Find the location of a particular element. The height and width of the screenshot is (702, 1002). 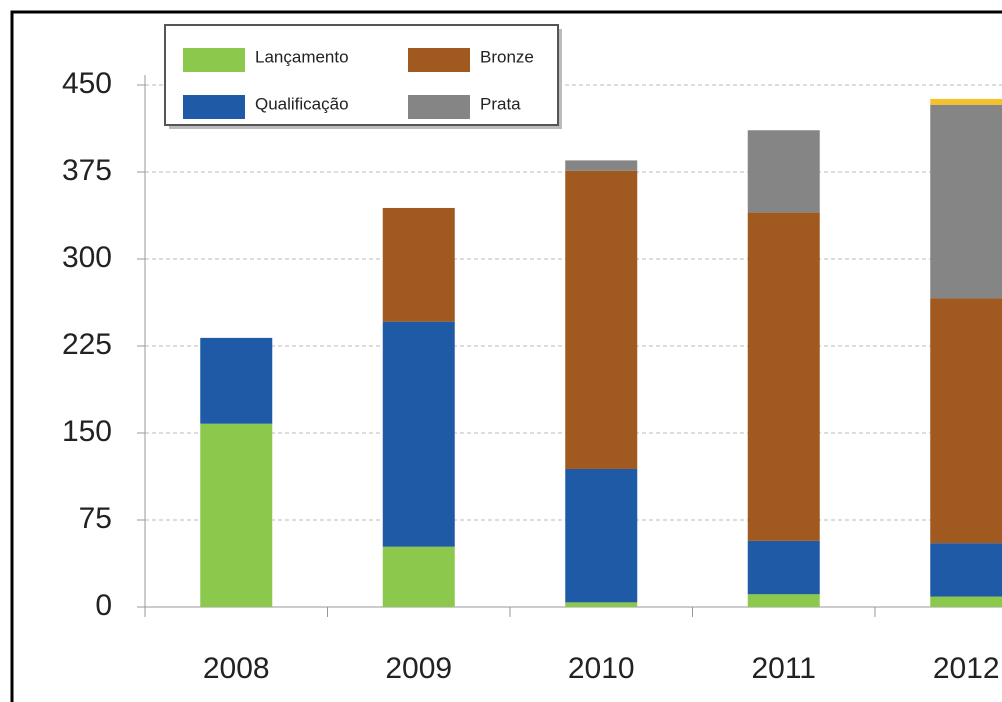

x-tick-label: 2012 is located at coordinates (966, 668).